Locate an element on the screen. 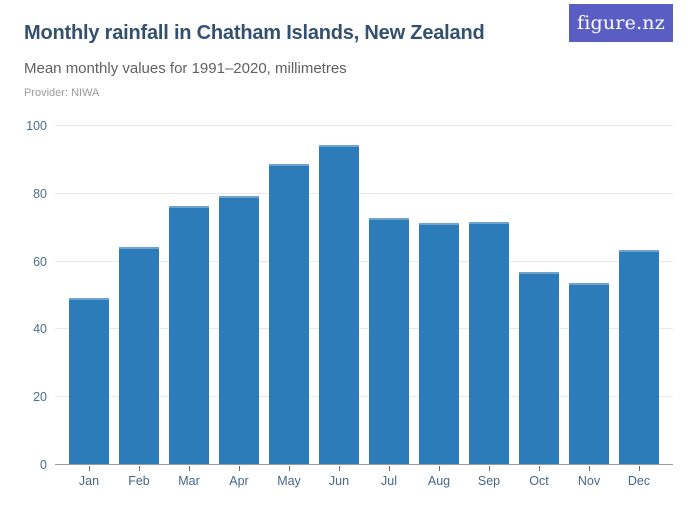 The width and height of the screenshot is (700, 525). x-axis-label-may: May is located at coordinates (289, 481).